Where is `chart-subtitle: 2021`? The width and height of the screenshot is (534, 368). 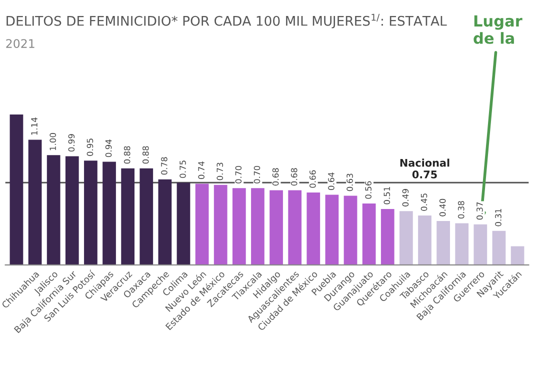 chart-subtitle: 2021 is located at coordinates (20, 43).